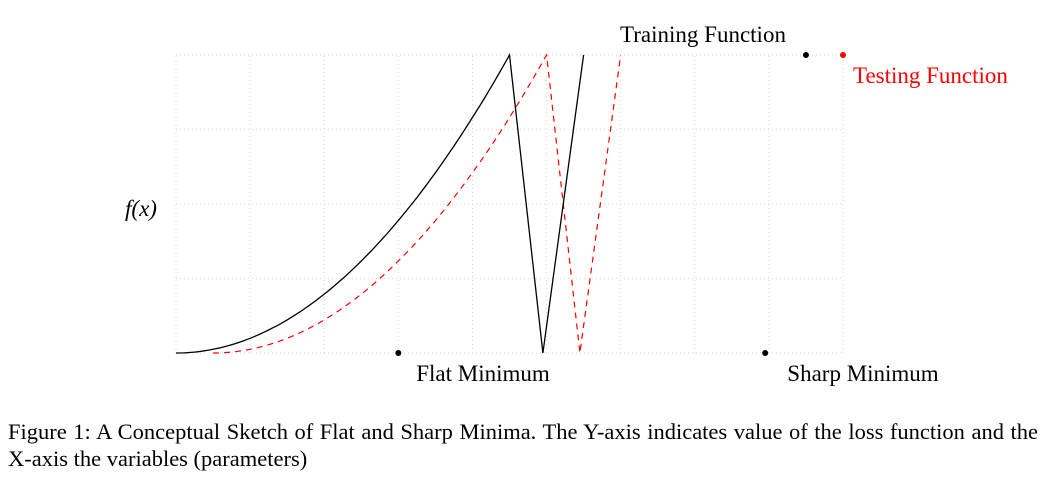  What do you see at coordinates (863, 373) in the screenshot?
I see `sharp-minimum-label: Sharp Minimum` at bounding box center [863, 373].